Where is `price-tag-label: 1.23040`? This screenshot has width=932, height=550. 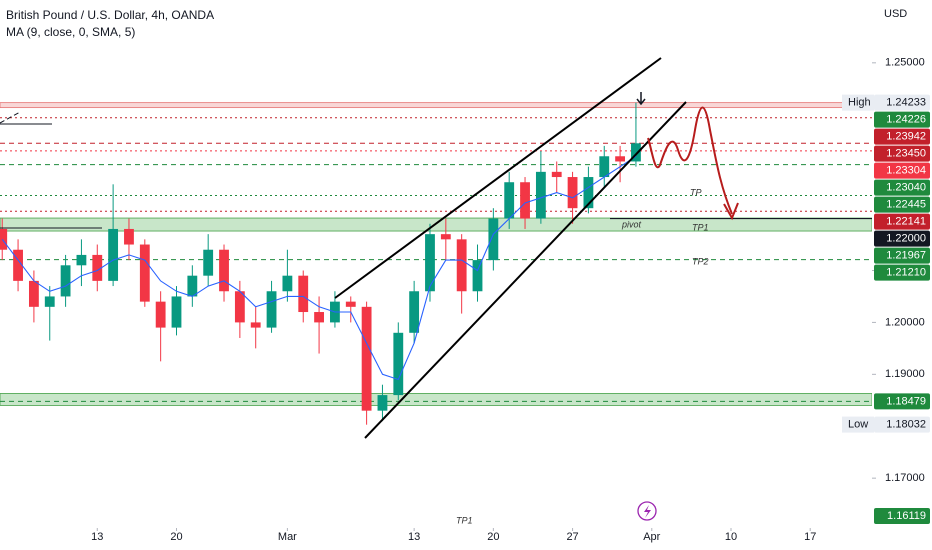 price-tag-label: 1.23040 is located at coordinates (906, 188).